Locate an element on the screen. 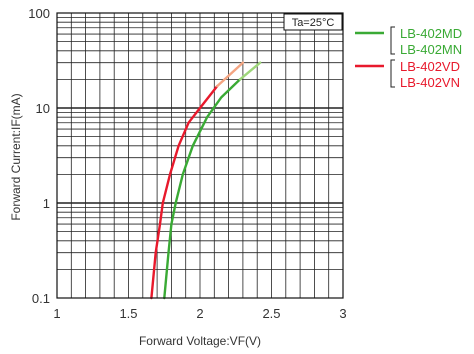  x-tick-label: 2 is located at coordinates (199, 313).